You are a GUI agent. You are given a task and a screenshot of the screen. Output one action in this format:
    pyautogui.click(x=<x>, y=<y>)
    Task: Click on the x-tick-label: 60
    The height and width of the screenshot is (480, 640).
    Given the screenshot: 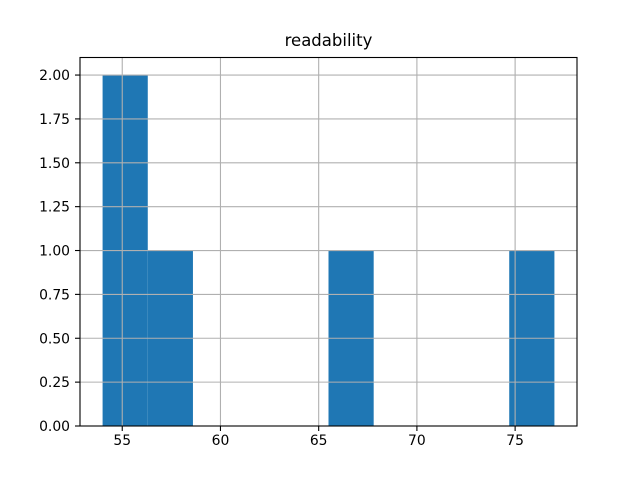 What is the action you would take?
    pyautogui.click(x=221, y=441)
    